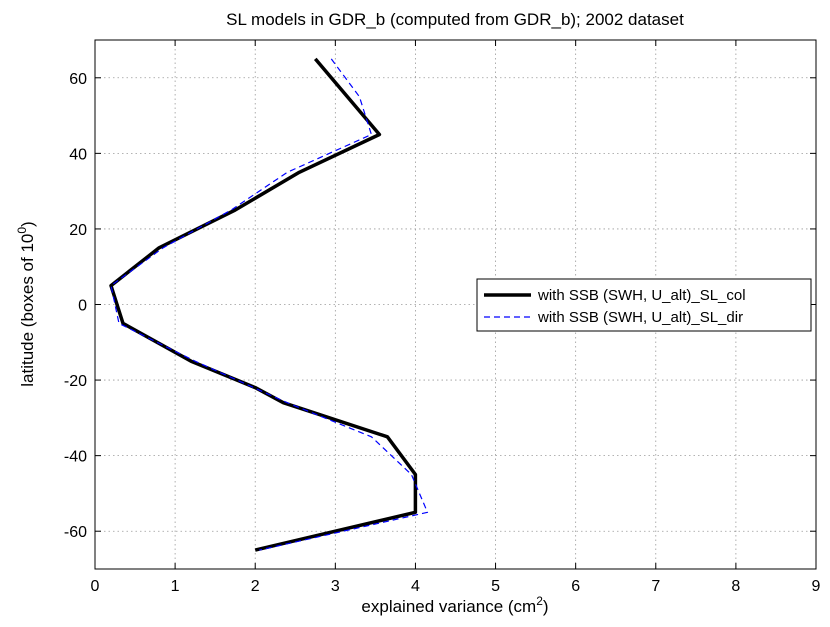 This screenshot has width=830, height=627. Describe the element at coordinates (82, 306) in the screenshot. I see `y-tick-label: 0` at that location.